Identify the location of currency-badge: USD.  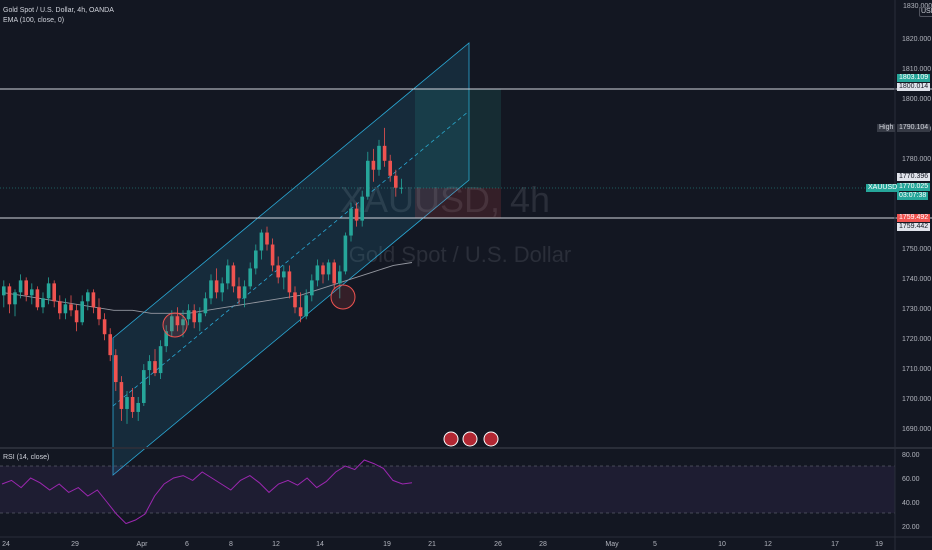
(925, 12).